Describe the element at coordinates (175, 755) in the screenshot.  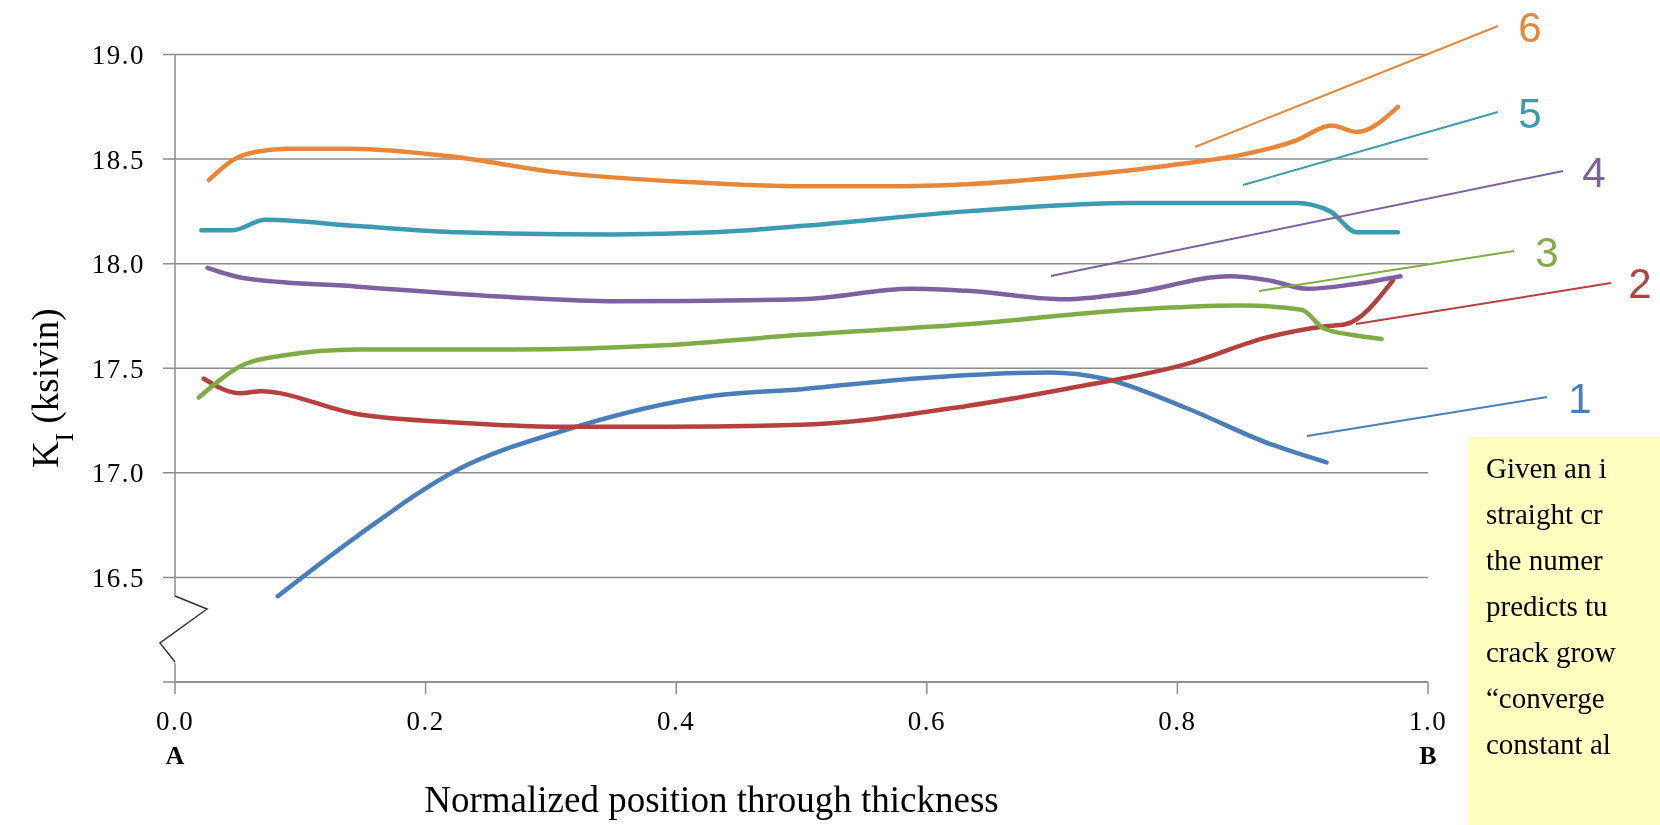
I see `text: A` at that location.